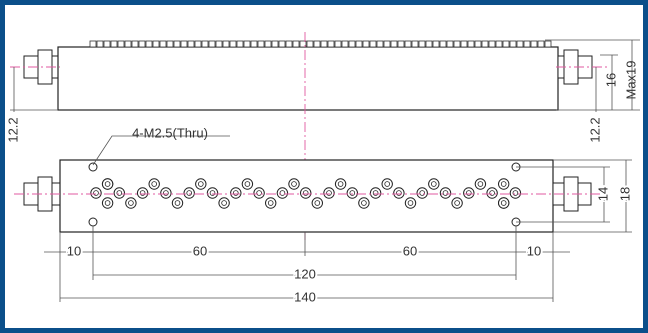 Image resolution: width=648 pixels, height=333 pixels. What do you see at coordinates (305, 273) in the screenshot?
I see `dim-label: 120` at bounding box center [305, 273].